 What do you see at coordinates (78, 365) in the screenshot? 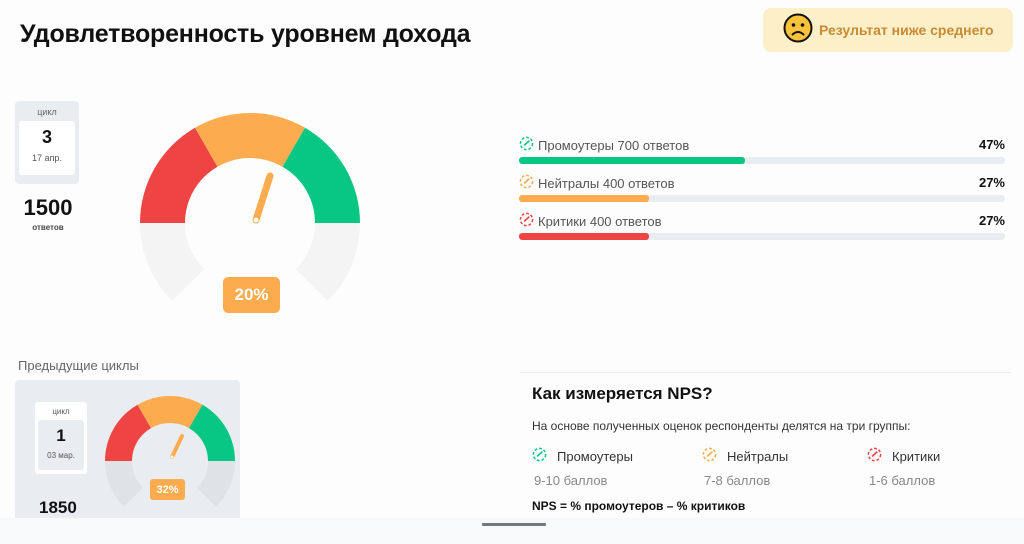
I see `previous-cycles-title: Предыдущие циклы` at bounding box center [78, 365].